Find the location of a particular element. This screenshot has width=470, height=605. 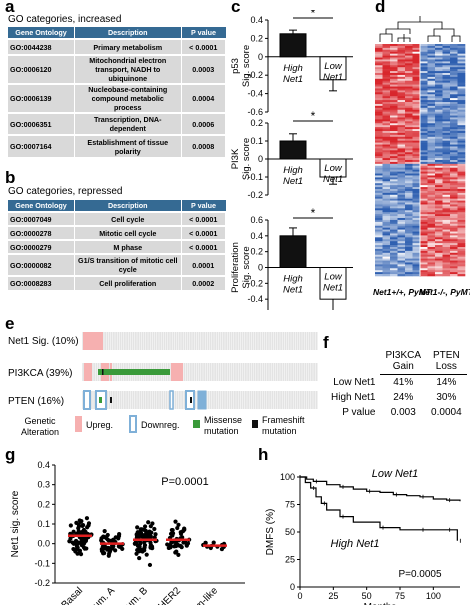

cell: < 0.0001 is located at coordinates (203, 232).